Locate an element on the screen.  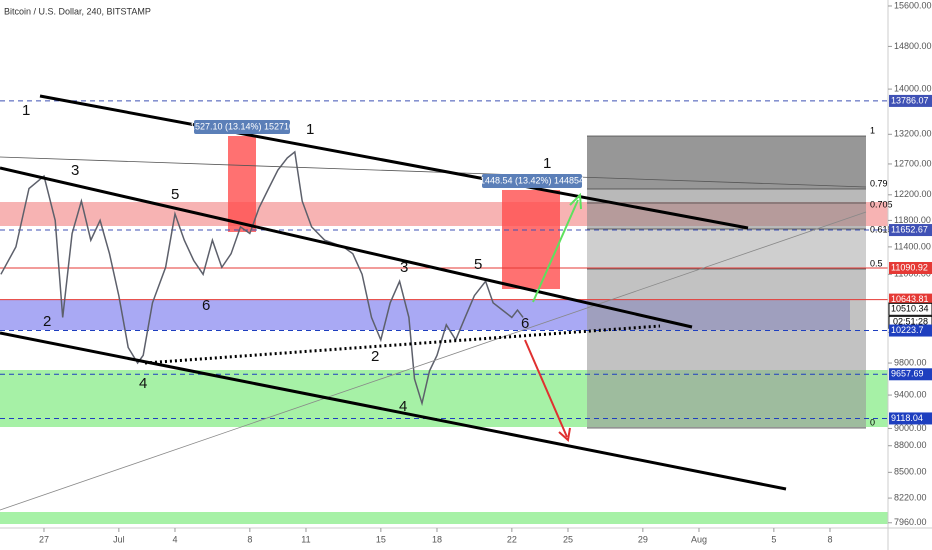
bottom-zone is located at coordinates (444, 518).